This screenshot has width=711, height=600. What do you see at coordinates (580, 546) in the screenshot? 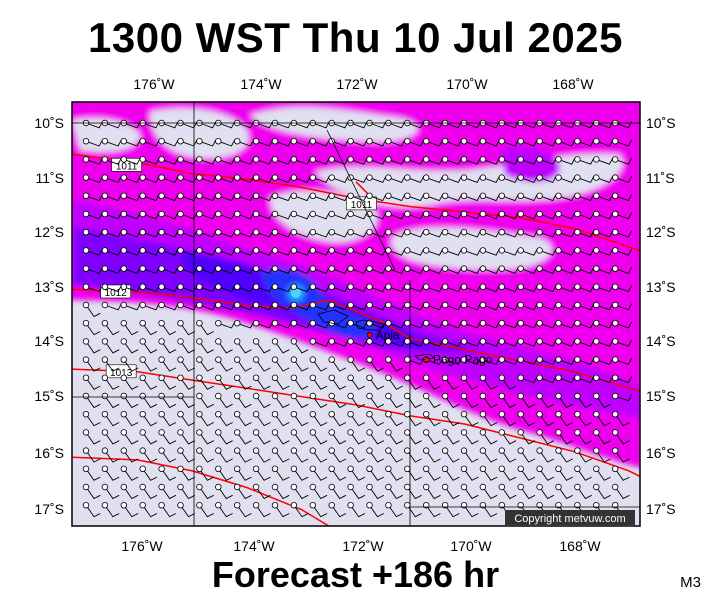
I see `lon-label-bottom-168w: 168˚W` at bounding box center [580, 546].